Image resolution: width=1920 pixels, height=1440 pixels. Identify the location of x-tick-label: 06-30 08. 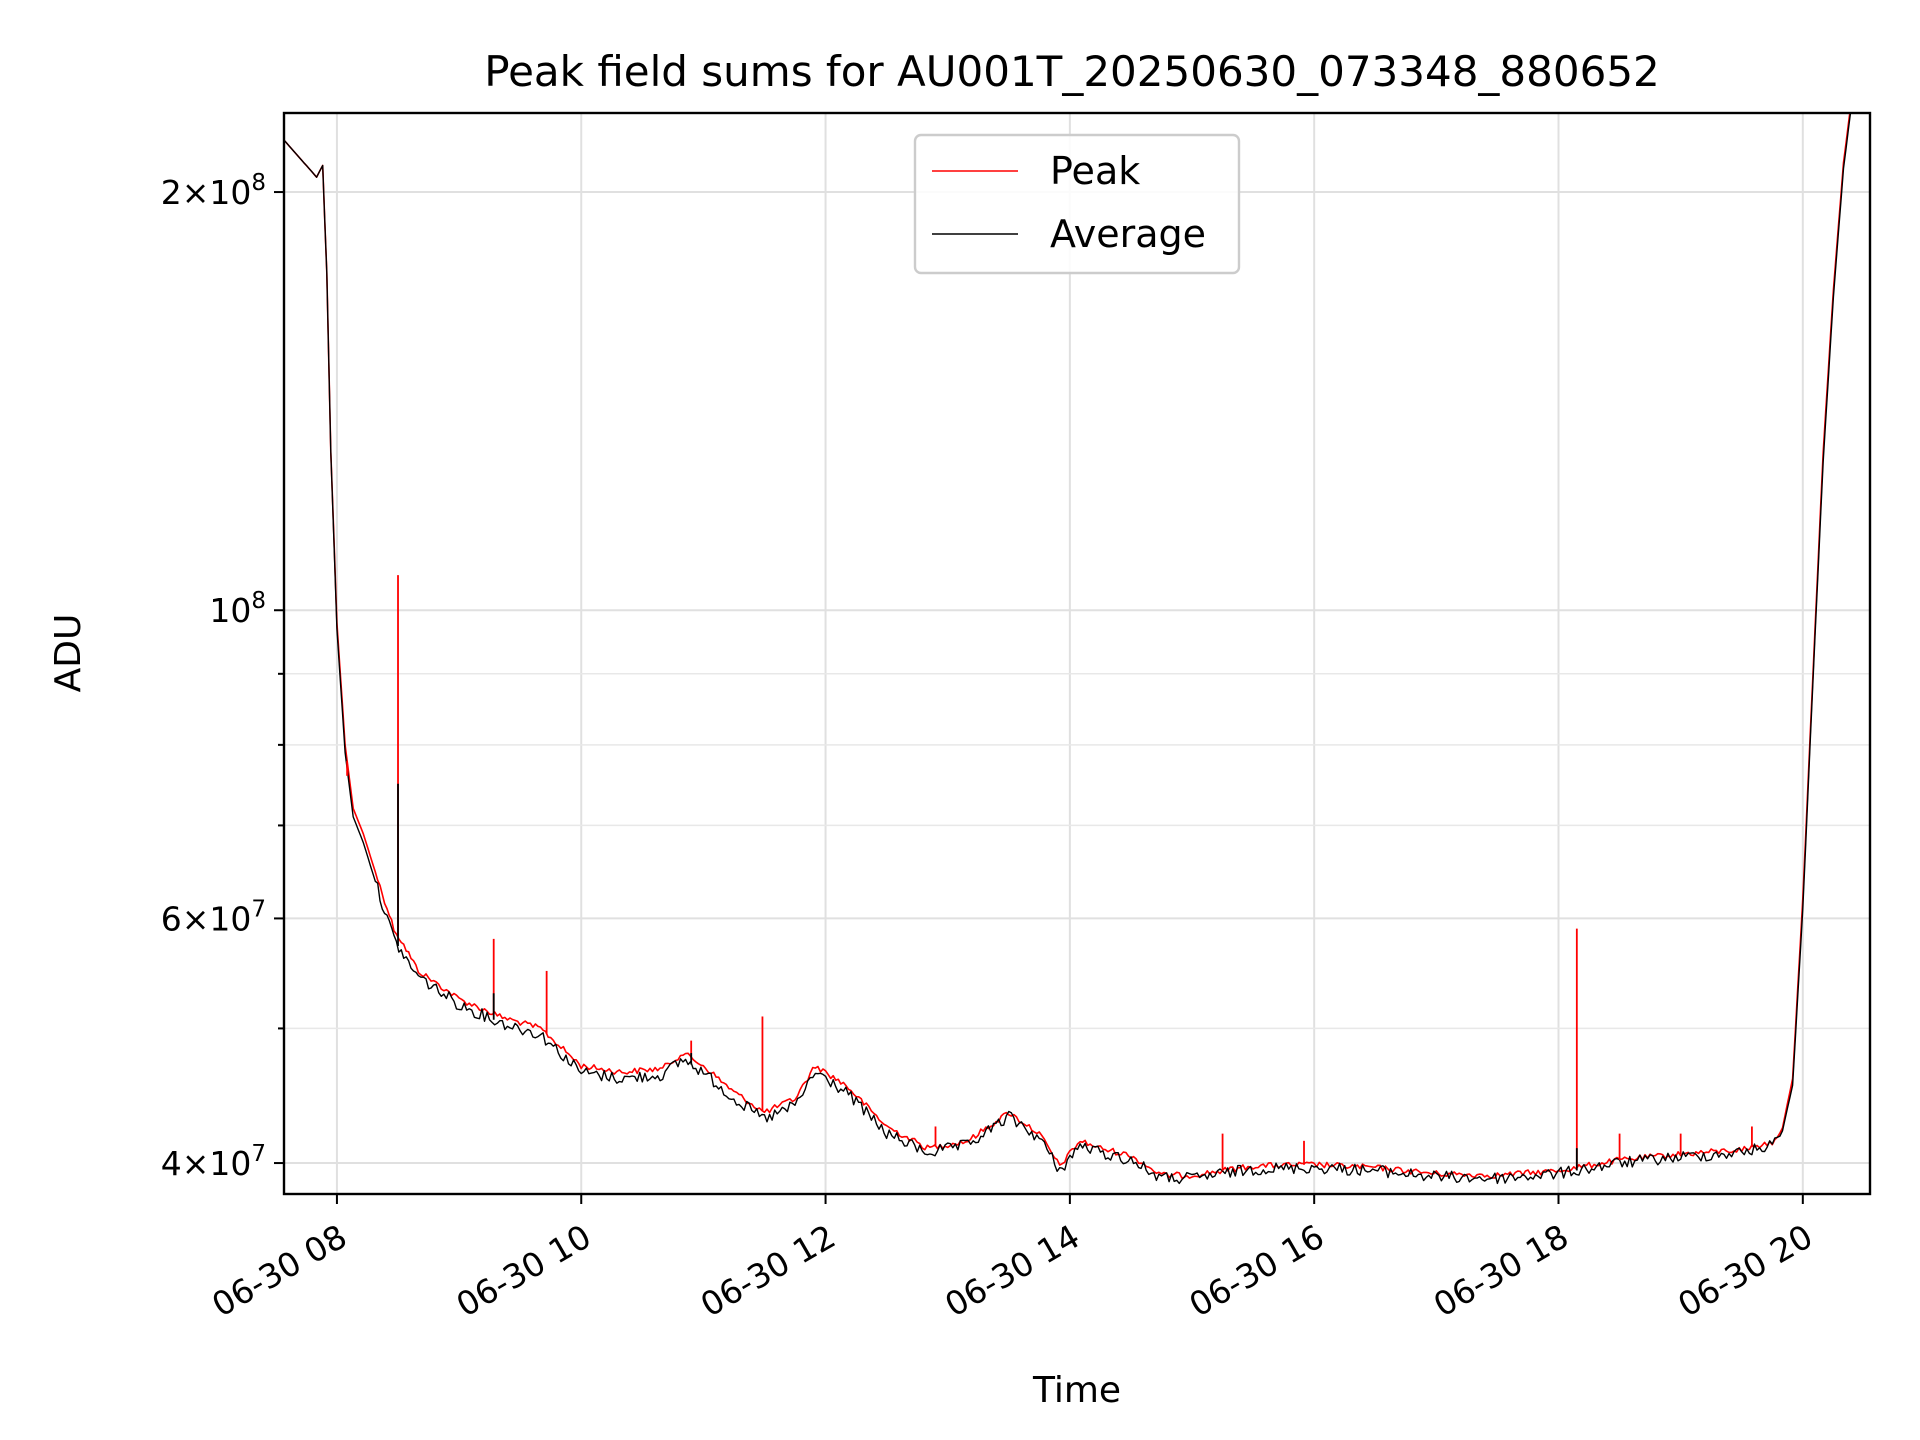
(279, 1271).